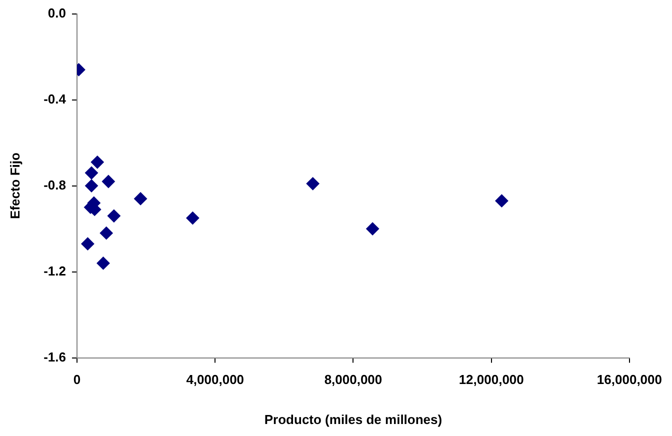 The height and width of the screenshot is (436, 672). What do you see at coordinates (77, 380) in the screenshot?
I see `x-tick-label: 0` at bounding box center [77, 380].